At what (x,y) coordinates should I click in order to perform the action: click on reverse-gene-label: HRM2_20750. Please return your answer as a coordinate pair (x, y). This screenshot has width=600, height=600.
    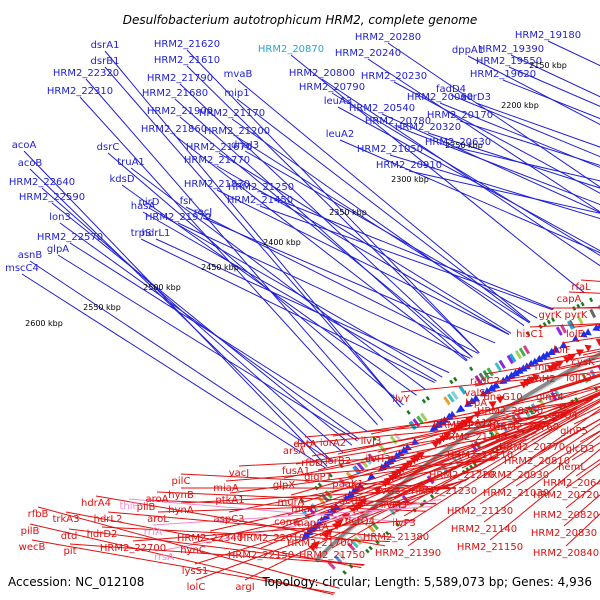
    Looking at the image, I should click on (510, 411).